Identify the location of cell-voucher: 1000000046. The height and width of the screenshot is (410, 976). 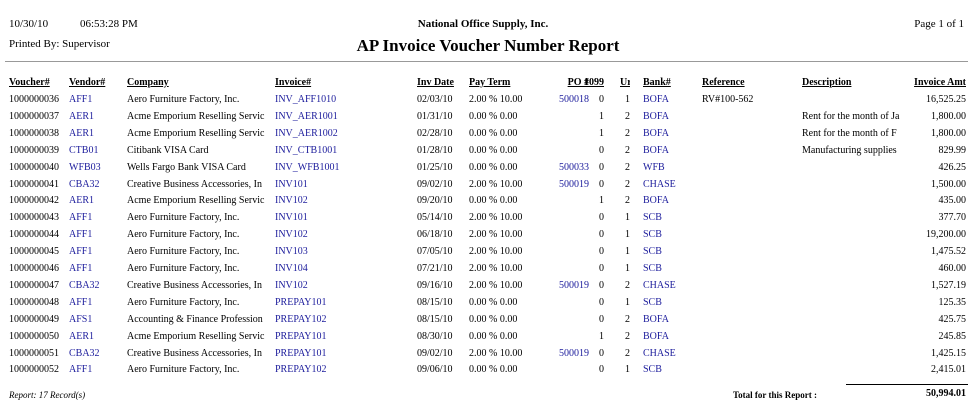
(34, 268).